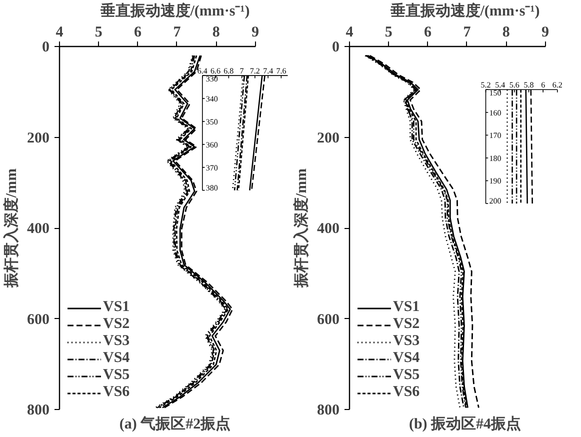 The image size is (581, 437). Describe the element at coordinates (175, 424) in the screenshot. I see `text: (a) 气振区#2振点` at that location.